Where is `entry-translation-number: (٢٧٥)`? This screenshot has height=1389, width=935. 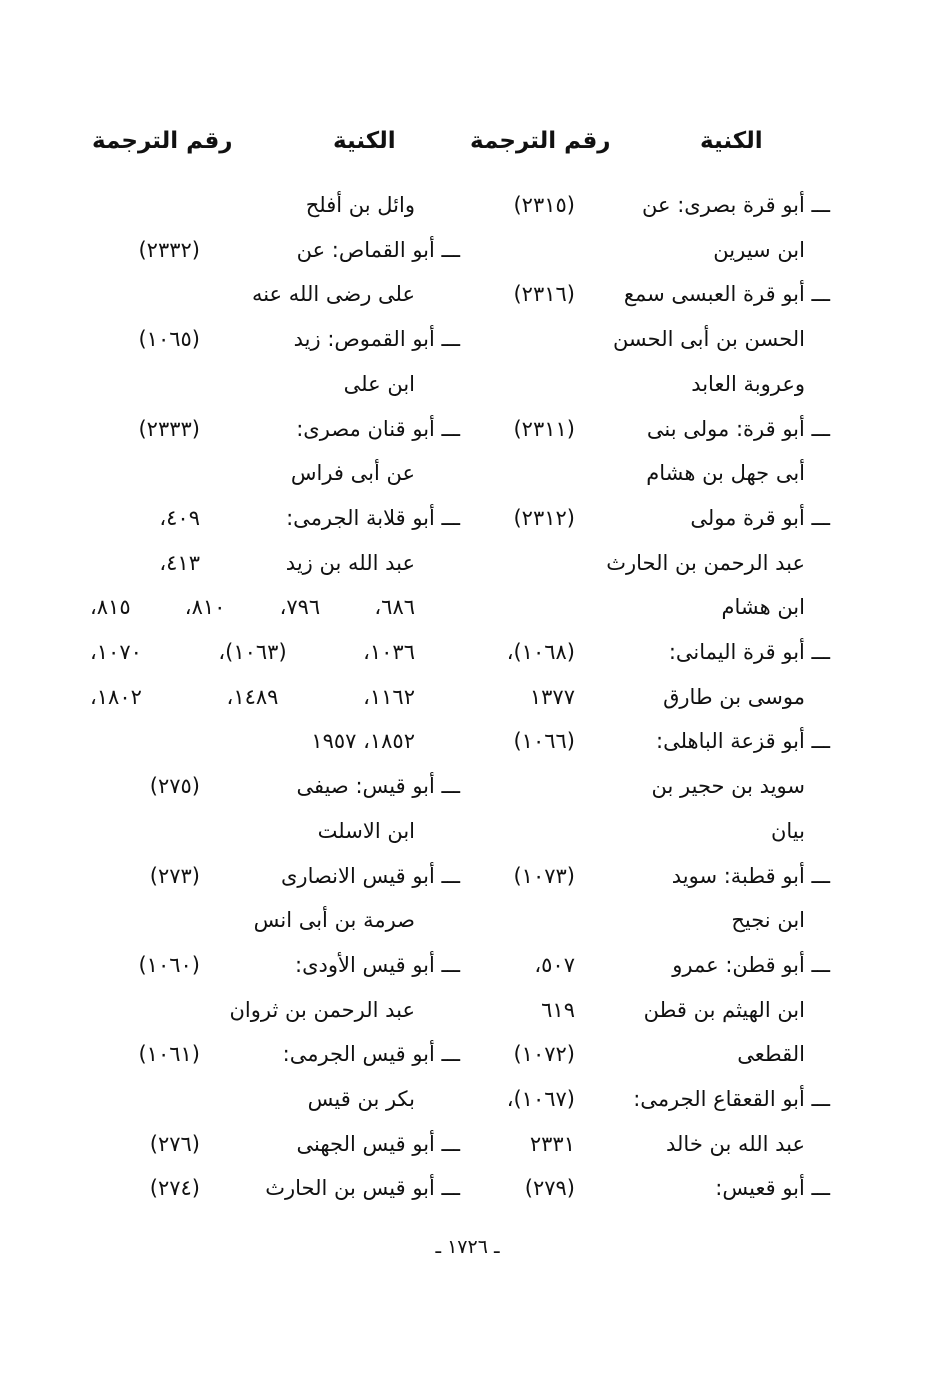
entry-translation-number: (٢٧٥) is located at coordinates (174, 786).